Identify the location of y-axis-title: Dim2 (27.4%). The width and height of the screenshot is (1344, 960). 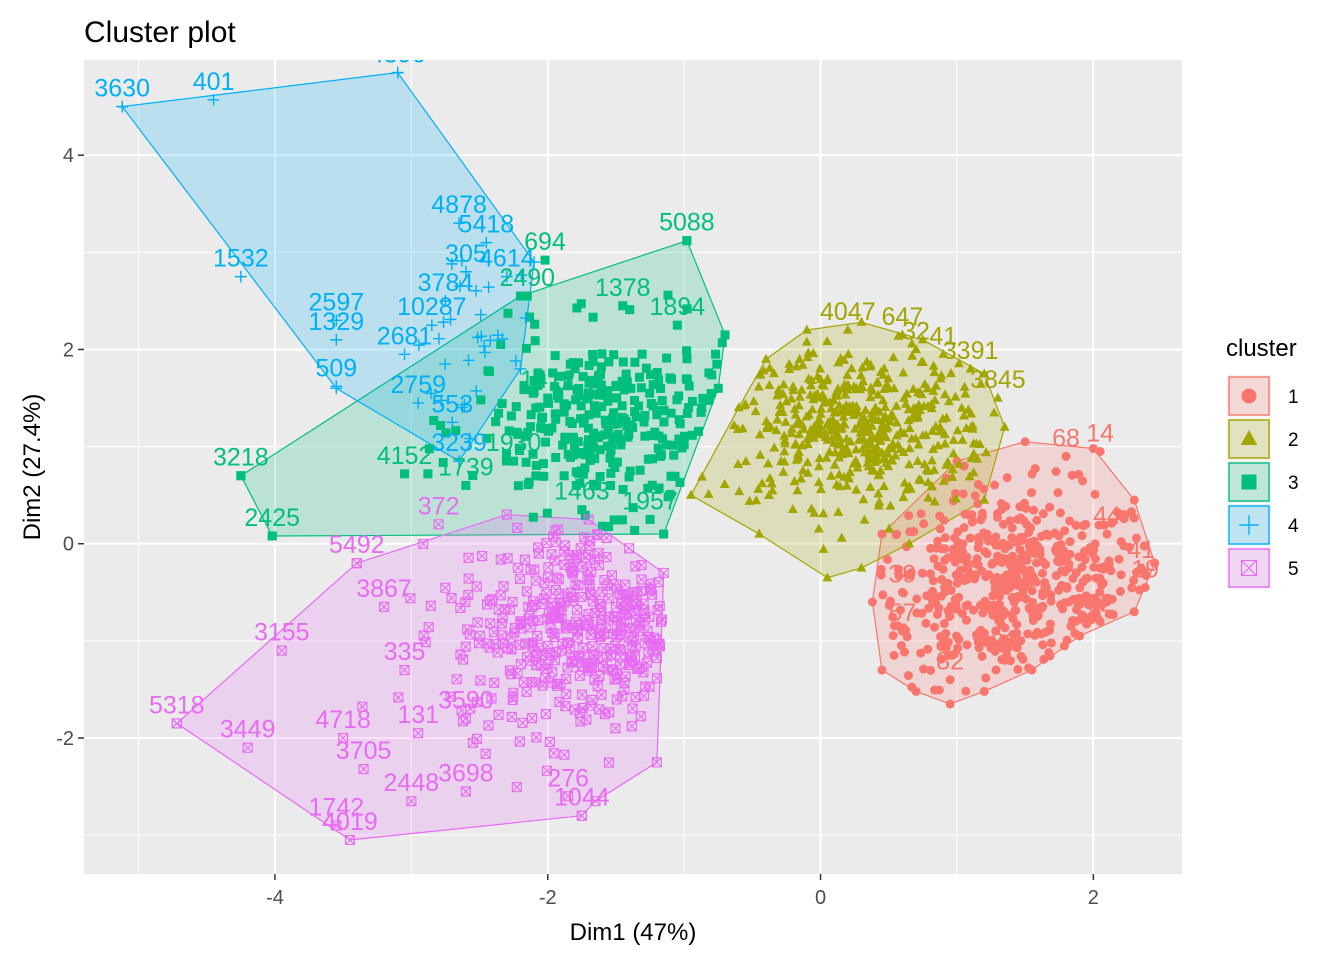
(32, 467).